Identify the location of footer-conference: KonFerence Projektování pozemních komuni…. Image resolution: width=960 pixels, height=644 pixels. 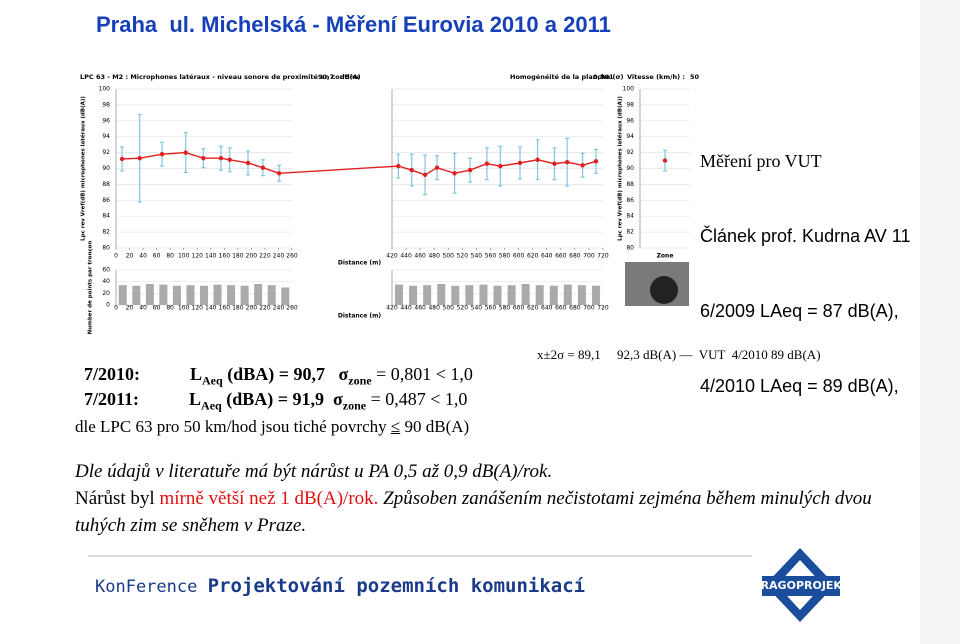
(340, 586).